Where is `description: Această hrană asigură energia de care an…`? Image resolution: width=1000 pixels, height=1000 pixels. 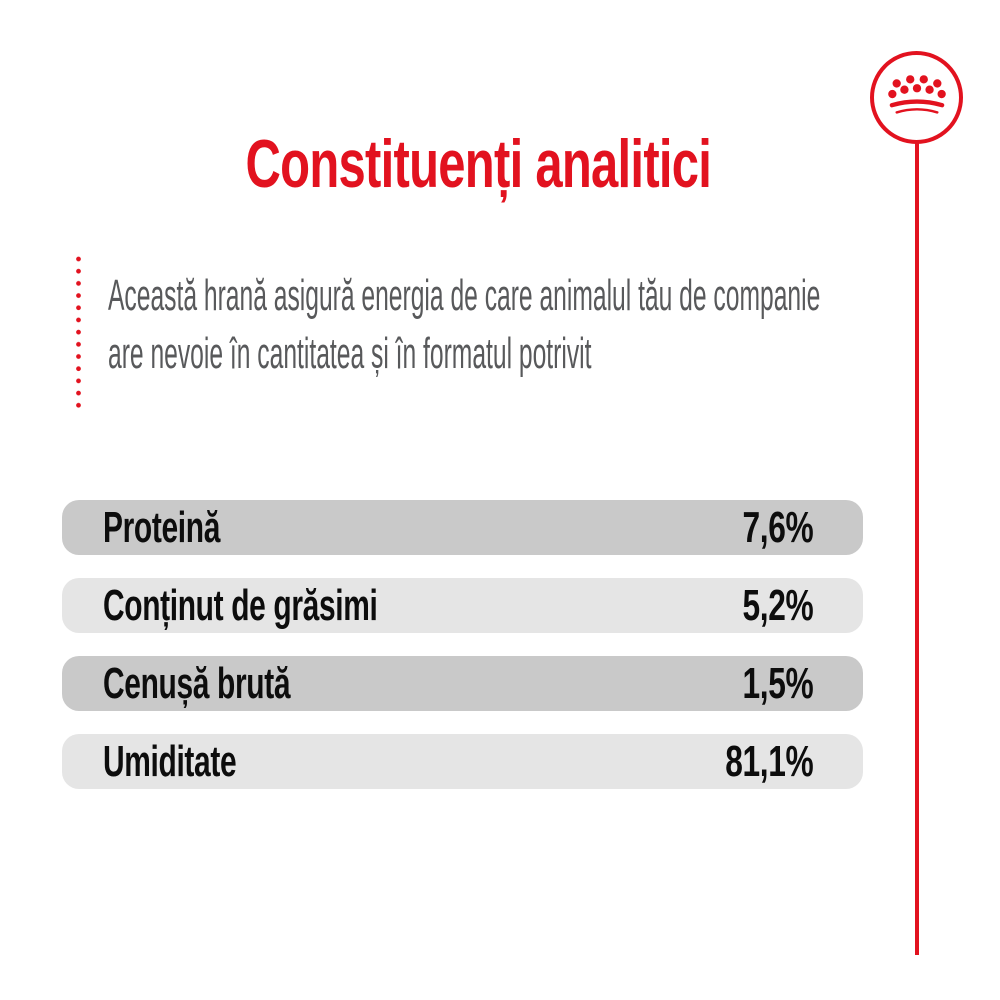
description: Această hrană asigură energia de care an… is located at coordinates (464, 325).